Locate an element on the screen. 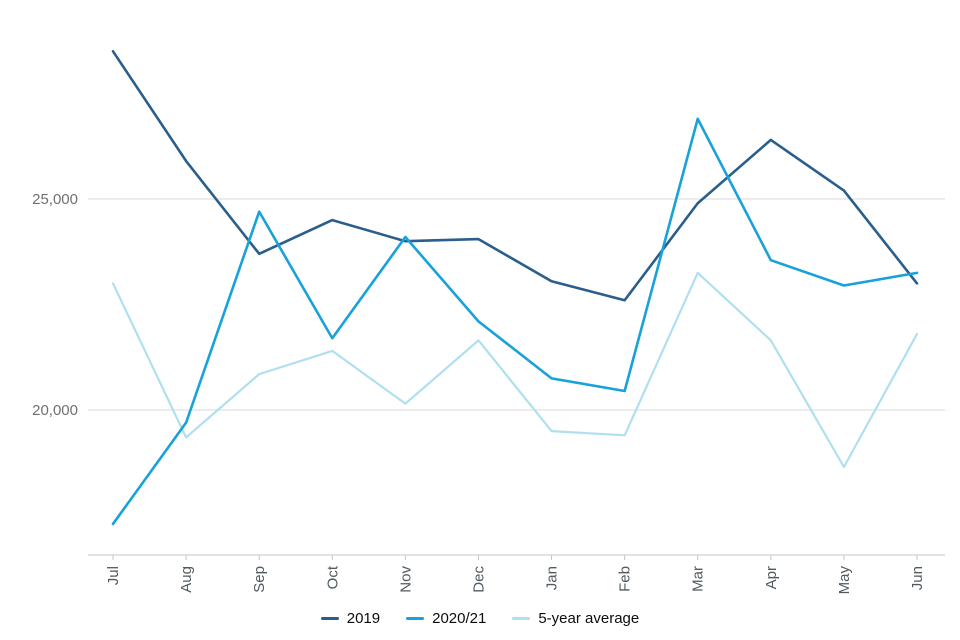 The image size is (960, 640). chart-legend: 2019 2020/21 5-year average is located at coordinates (480, 618).